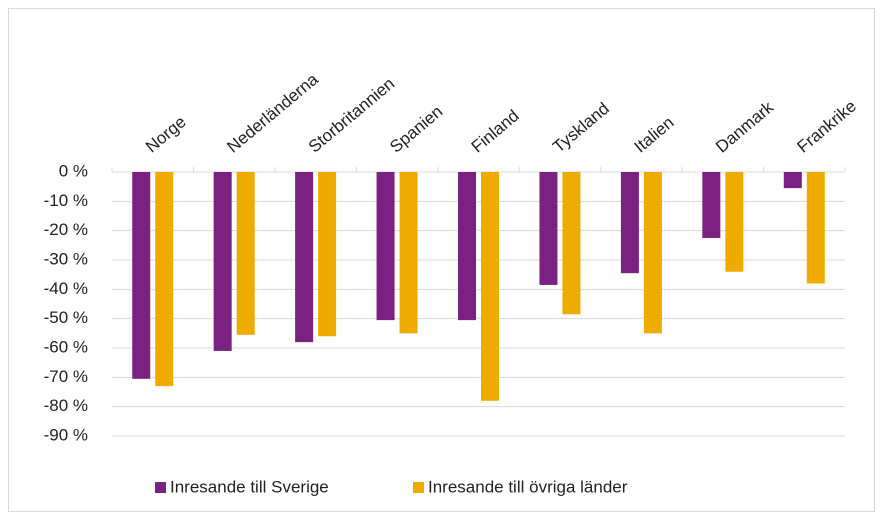 This screenshot has height=520, width=885. Describe the element at coordinates (66, 200) in the screenshot. I see `y-tick-label: -10 %` at that location.